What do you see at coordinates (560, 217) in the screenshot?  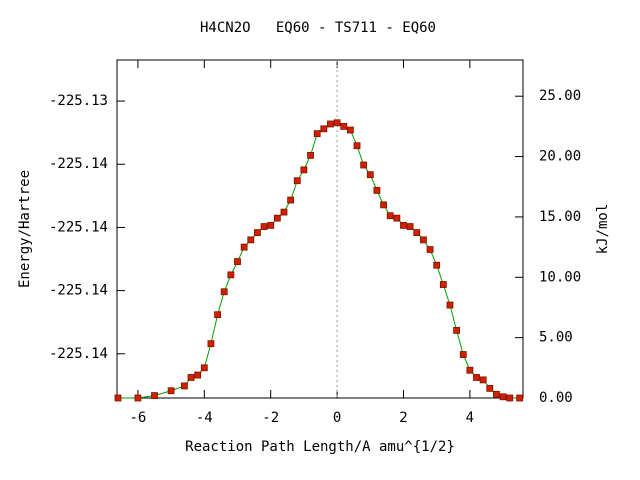 I see `y2-tick-label: 15.00` at bounding box center [560, 217].